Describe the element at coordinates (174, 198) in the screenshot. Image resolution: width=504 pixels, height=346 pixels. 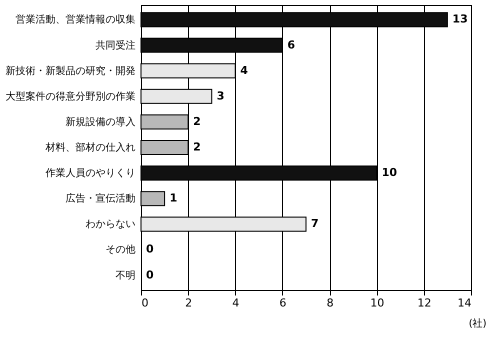
I see `data-label: 1` at that location.